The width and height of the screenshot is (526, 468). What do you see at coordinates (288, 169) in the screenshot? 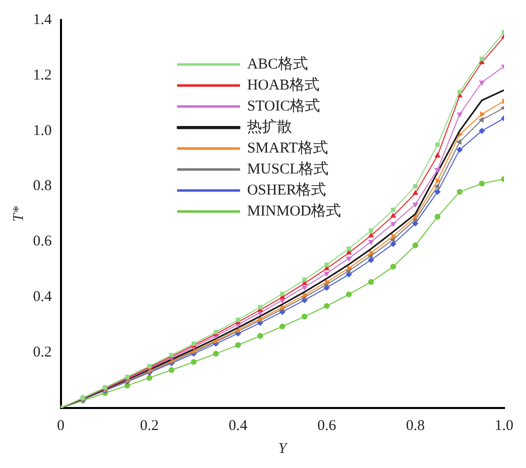
I see `legend-label: MUSCL格式` at bounding box center [288, 169].